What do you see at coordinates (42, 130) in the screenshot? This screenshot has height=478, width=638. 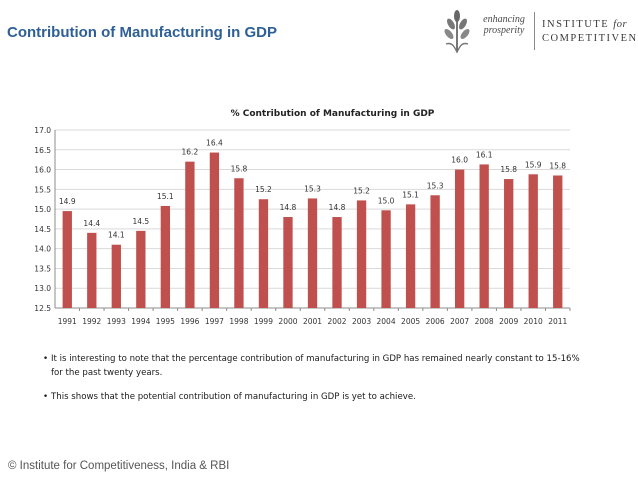 I see `y-tick-label: 17.0` at bounding box center [42, 130].